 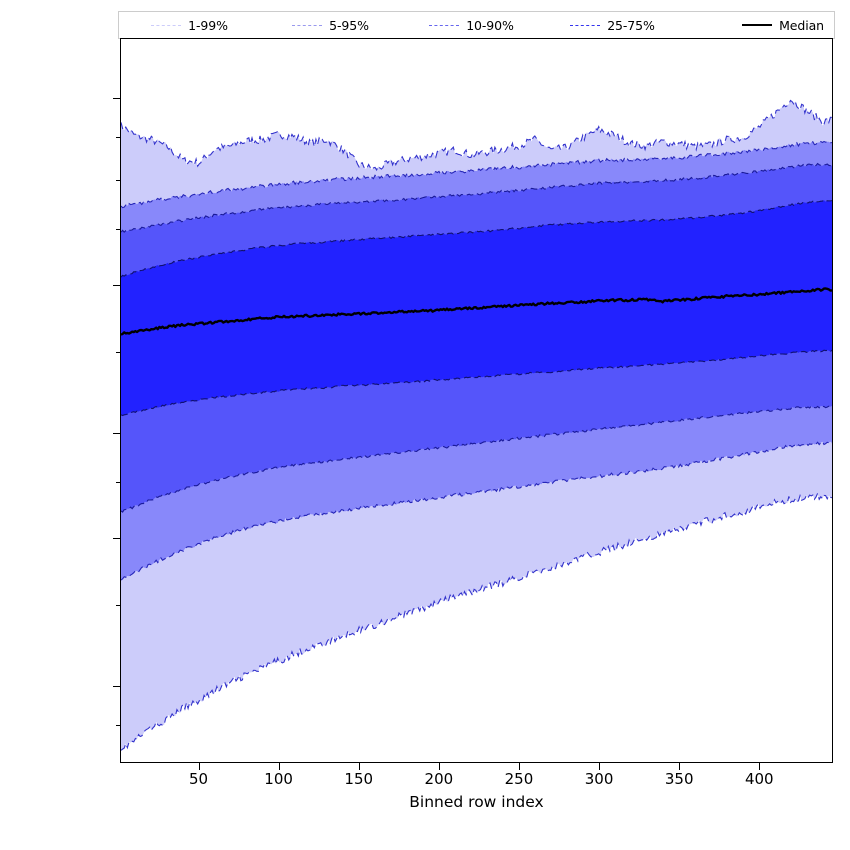 What do you see at coordinates (439, 779) in the screenshot?
I see `x-tick-label: 200` at bounding box center [439, 779].